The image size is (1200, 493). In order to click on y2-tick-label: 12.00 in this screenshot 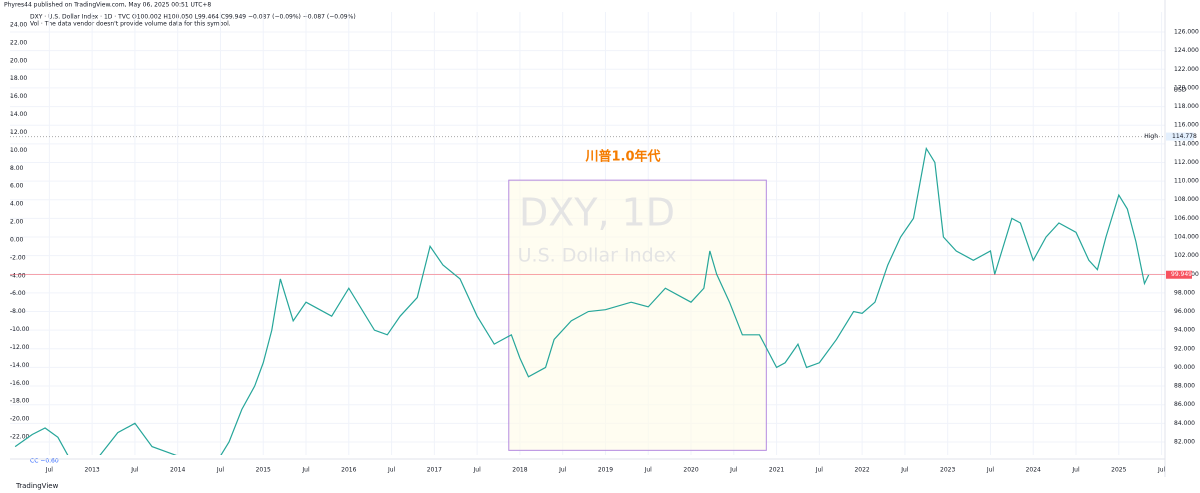, I will do `click(18, 132)`.